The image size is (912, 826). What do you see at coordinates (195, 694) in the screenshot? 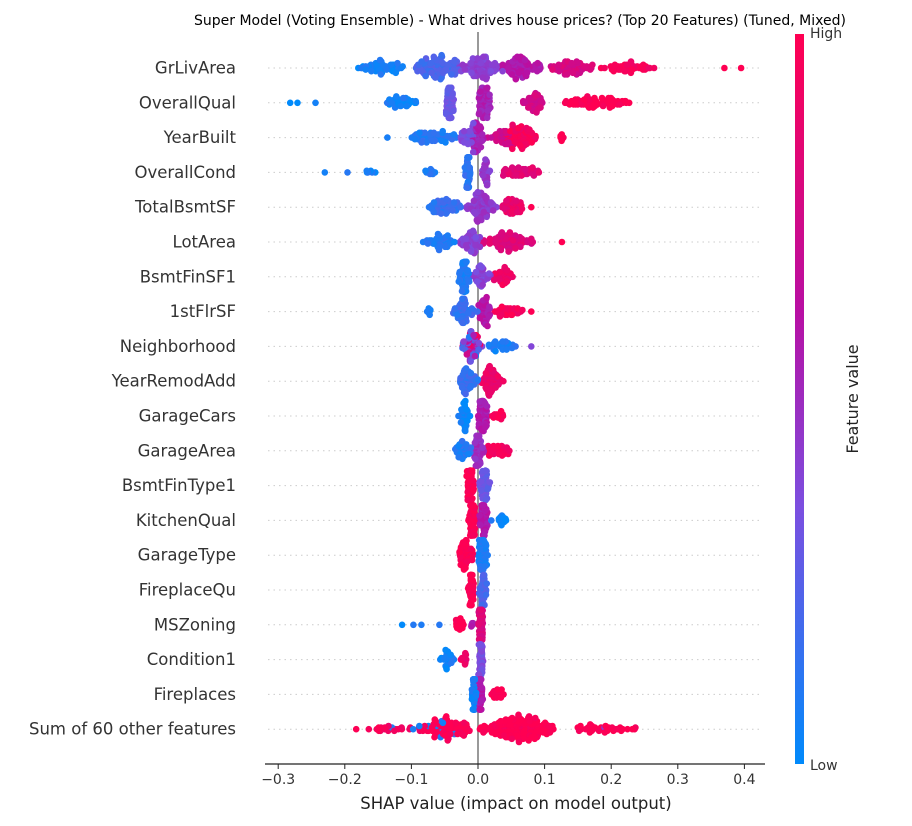
I see `feature-label: Fireplaces` at bounding box center [195, 694].